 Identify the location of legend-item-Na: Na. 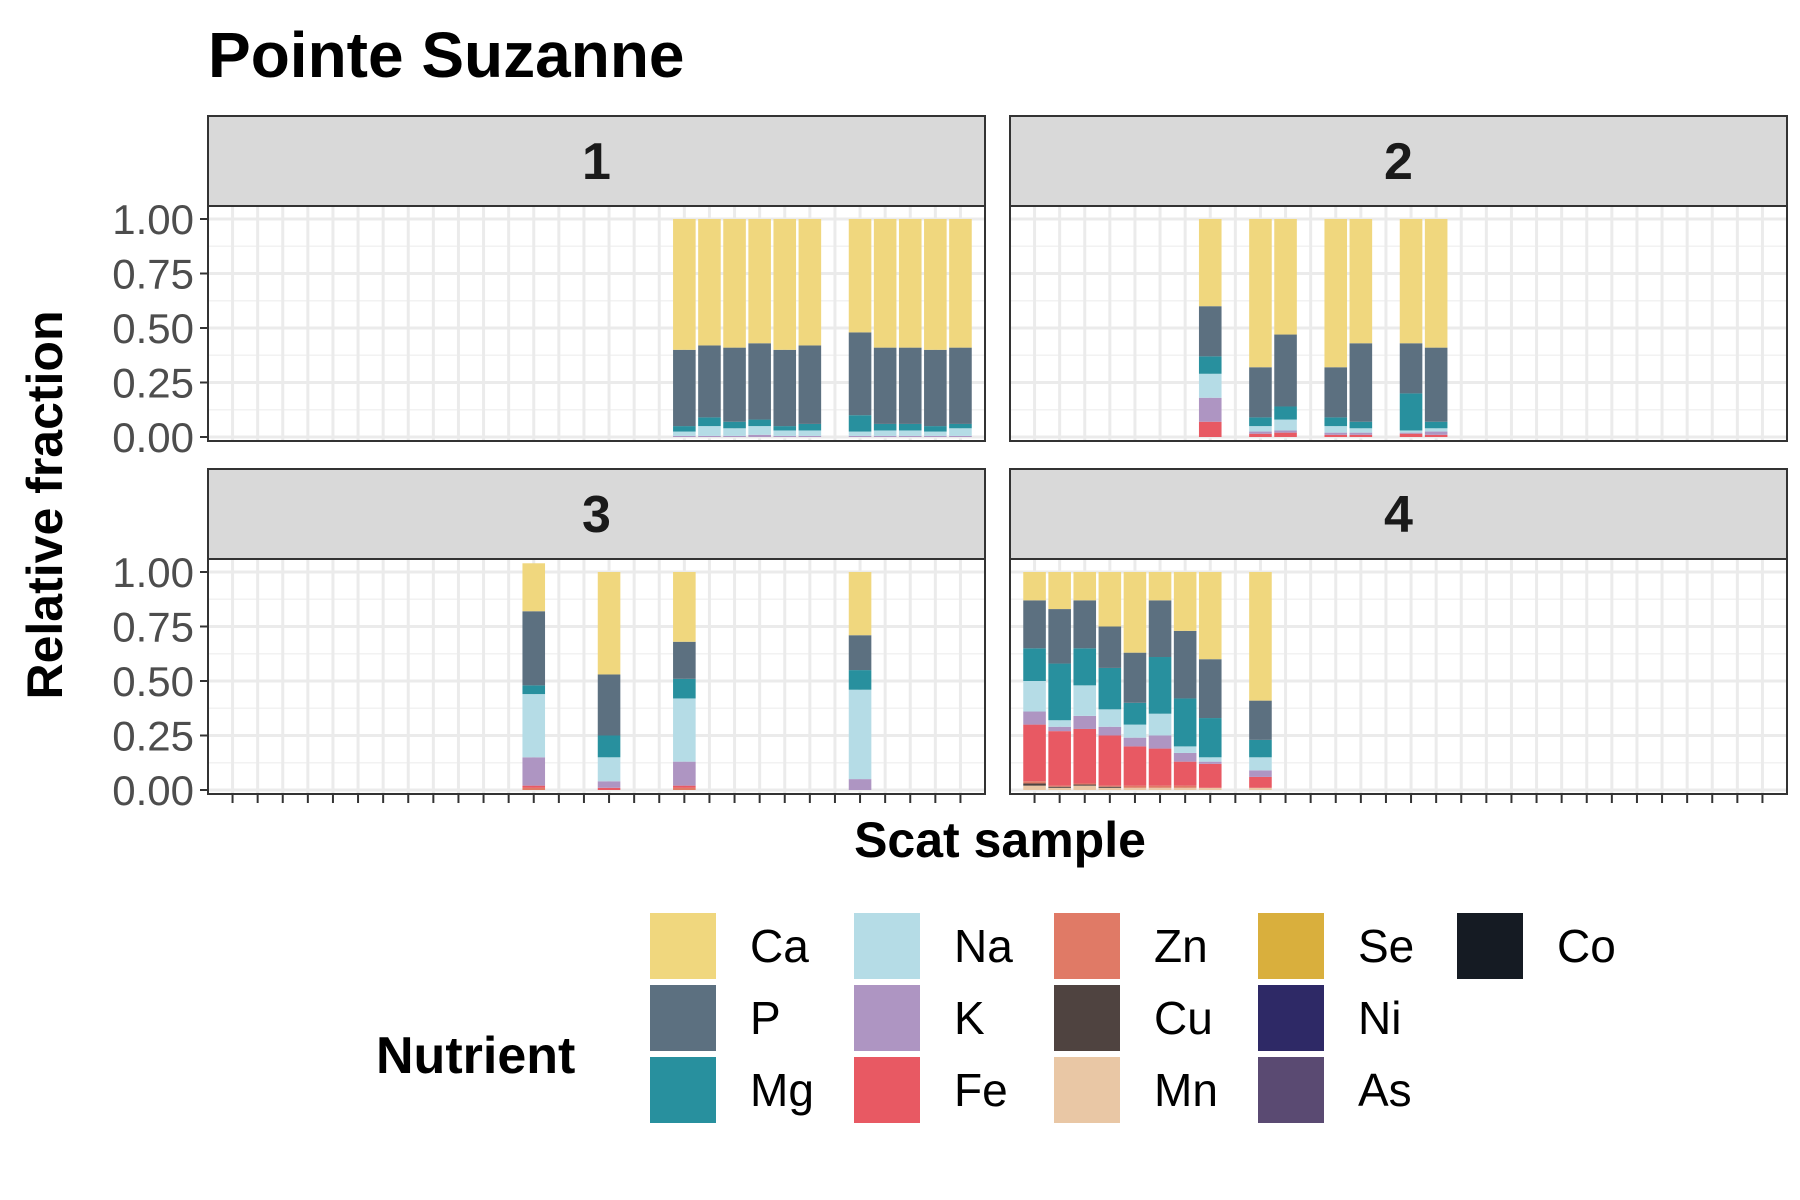
(933, 946).